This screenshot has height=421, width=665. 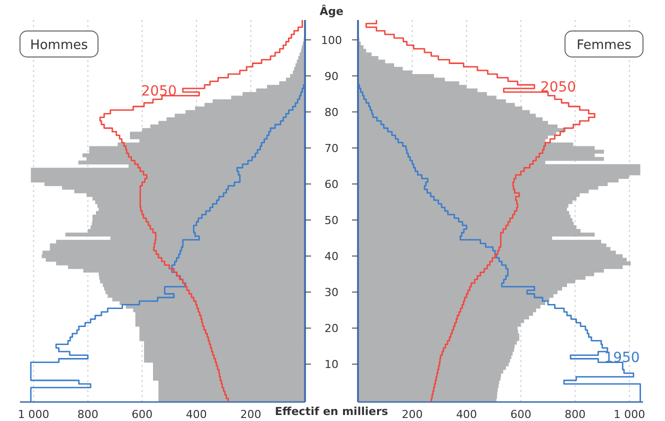 I want to click on y-tick-label: 10, so click(x=331, y=365).